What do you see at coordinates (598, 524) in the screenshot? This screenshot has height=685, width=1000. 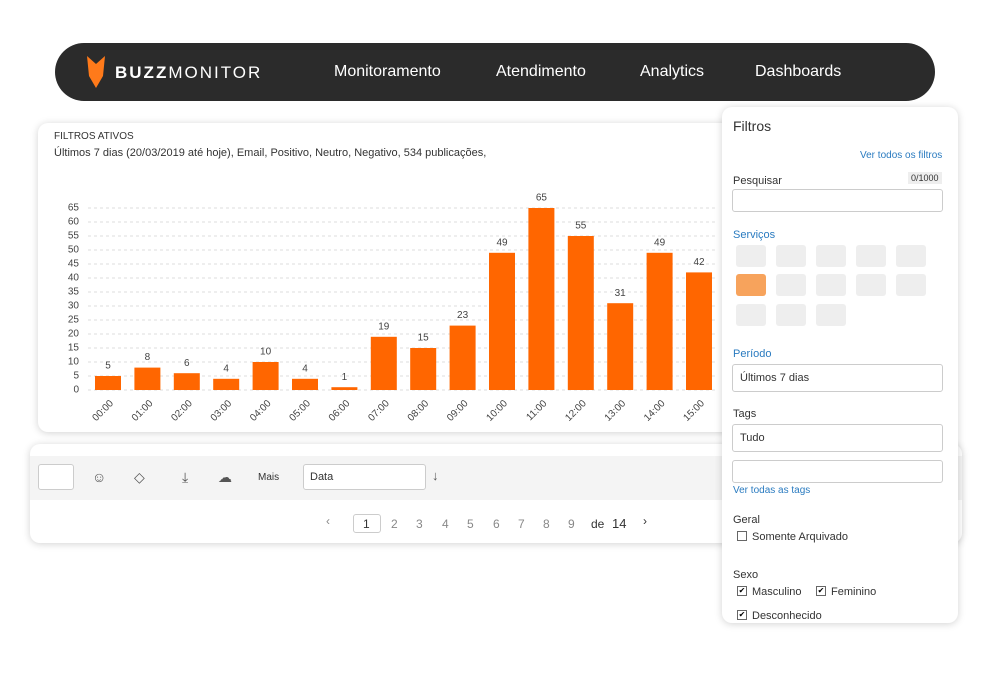 I see `page-of: de` at bounding box center [598, 524].